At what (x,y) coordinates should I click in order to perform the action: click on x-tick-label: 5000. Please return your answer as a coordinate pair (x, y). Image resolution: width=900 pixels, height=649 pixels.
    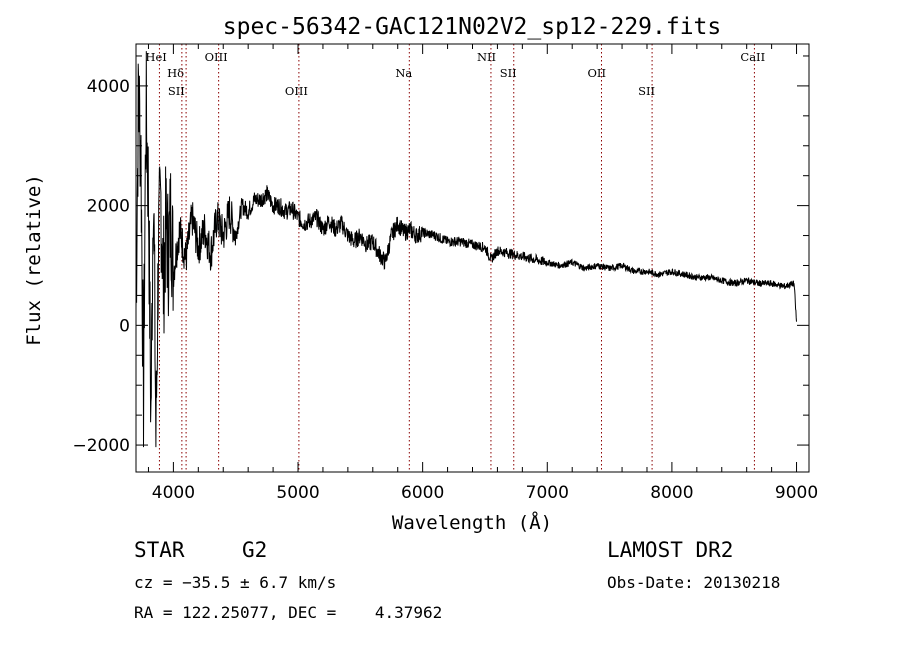
    Looking at the image, I should click on (297, 493).